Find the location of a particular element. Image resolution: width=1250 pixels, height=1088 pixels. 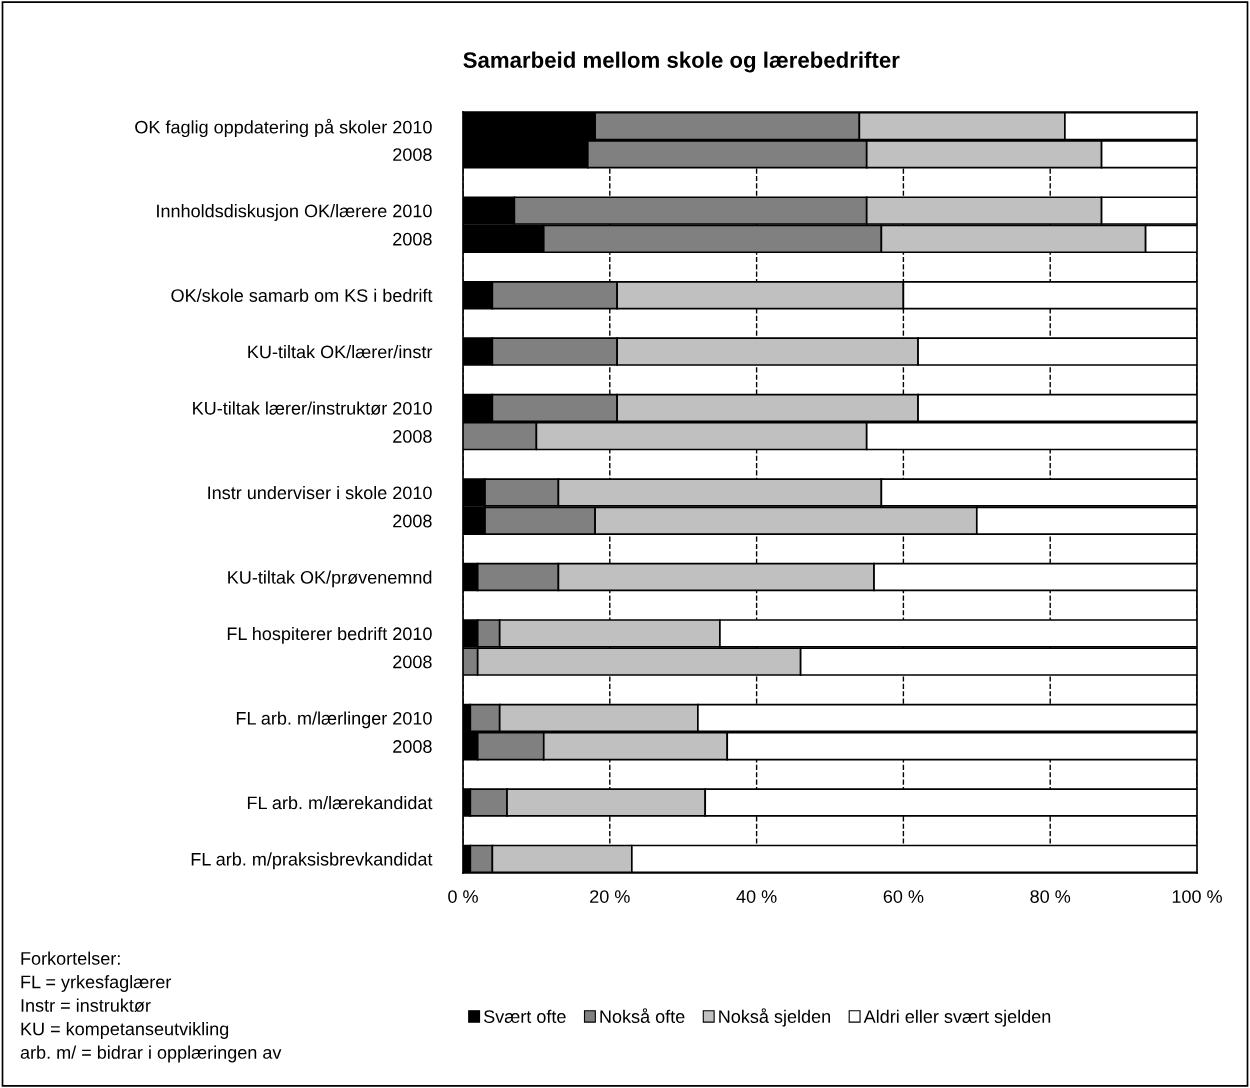

y-tick-label: FL arb. m/lærekandidat is located at coordinates (340, 802).